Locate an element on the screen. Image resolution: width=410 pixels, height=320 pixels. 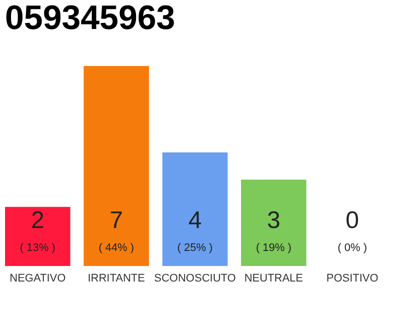
data-label: ( 13% ) is located at coordinates (38, 248).